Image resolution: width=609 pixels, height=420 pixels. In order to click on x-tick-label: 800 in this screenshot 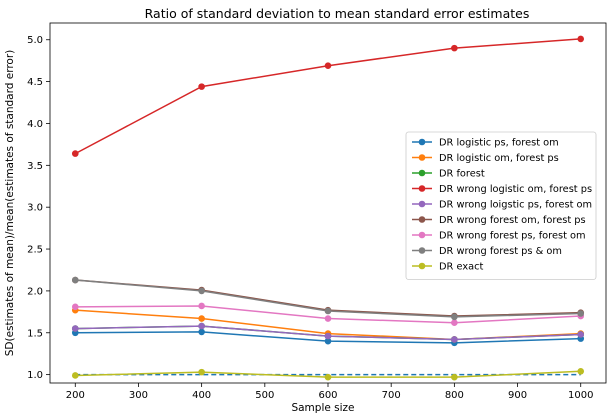, I will do `click(454, 395)`.